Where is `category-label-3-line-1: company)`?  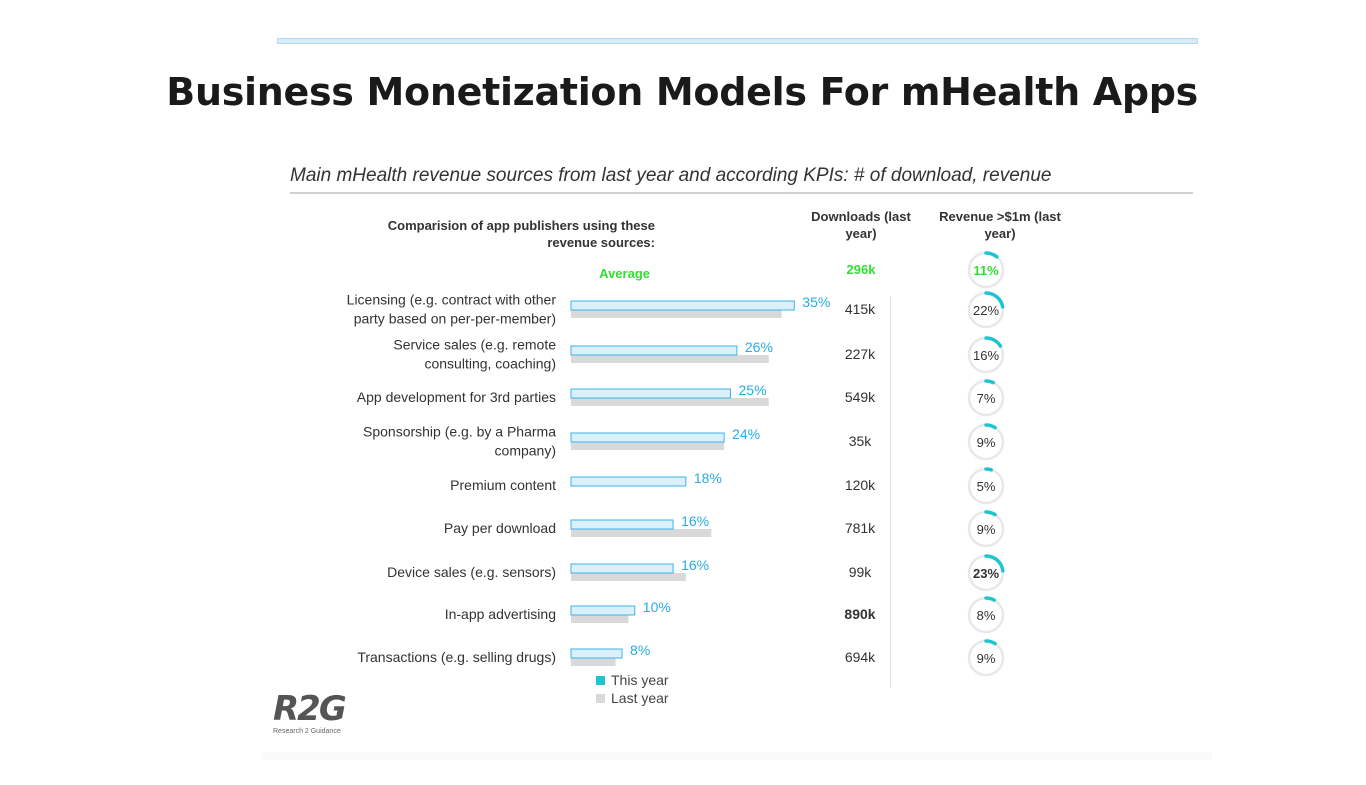
category-label-3-line-1: company) is located at coordinates (525, 451).